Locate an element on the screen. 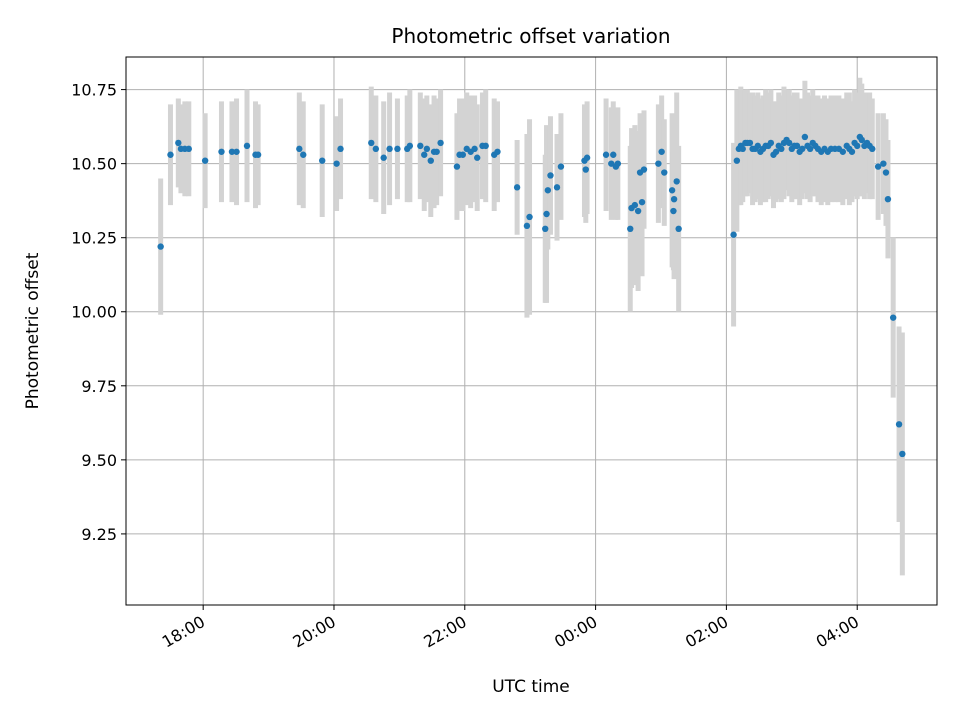 This screenshot has width=960, height=720. y-tick-label-5: 10.50 is located at coordinates (94, 164).